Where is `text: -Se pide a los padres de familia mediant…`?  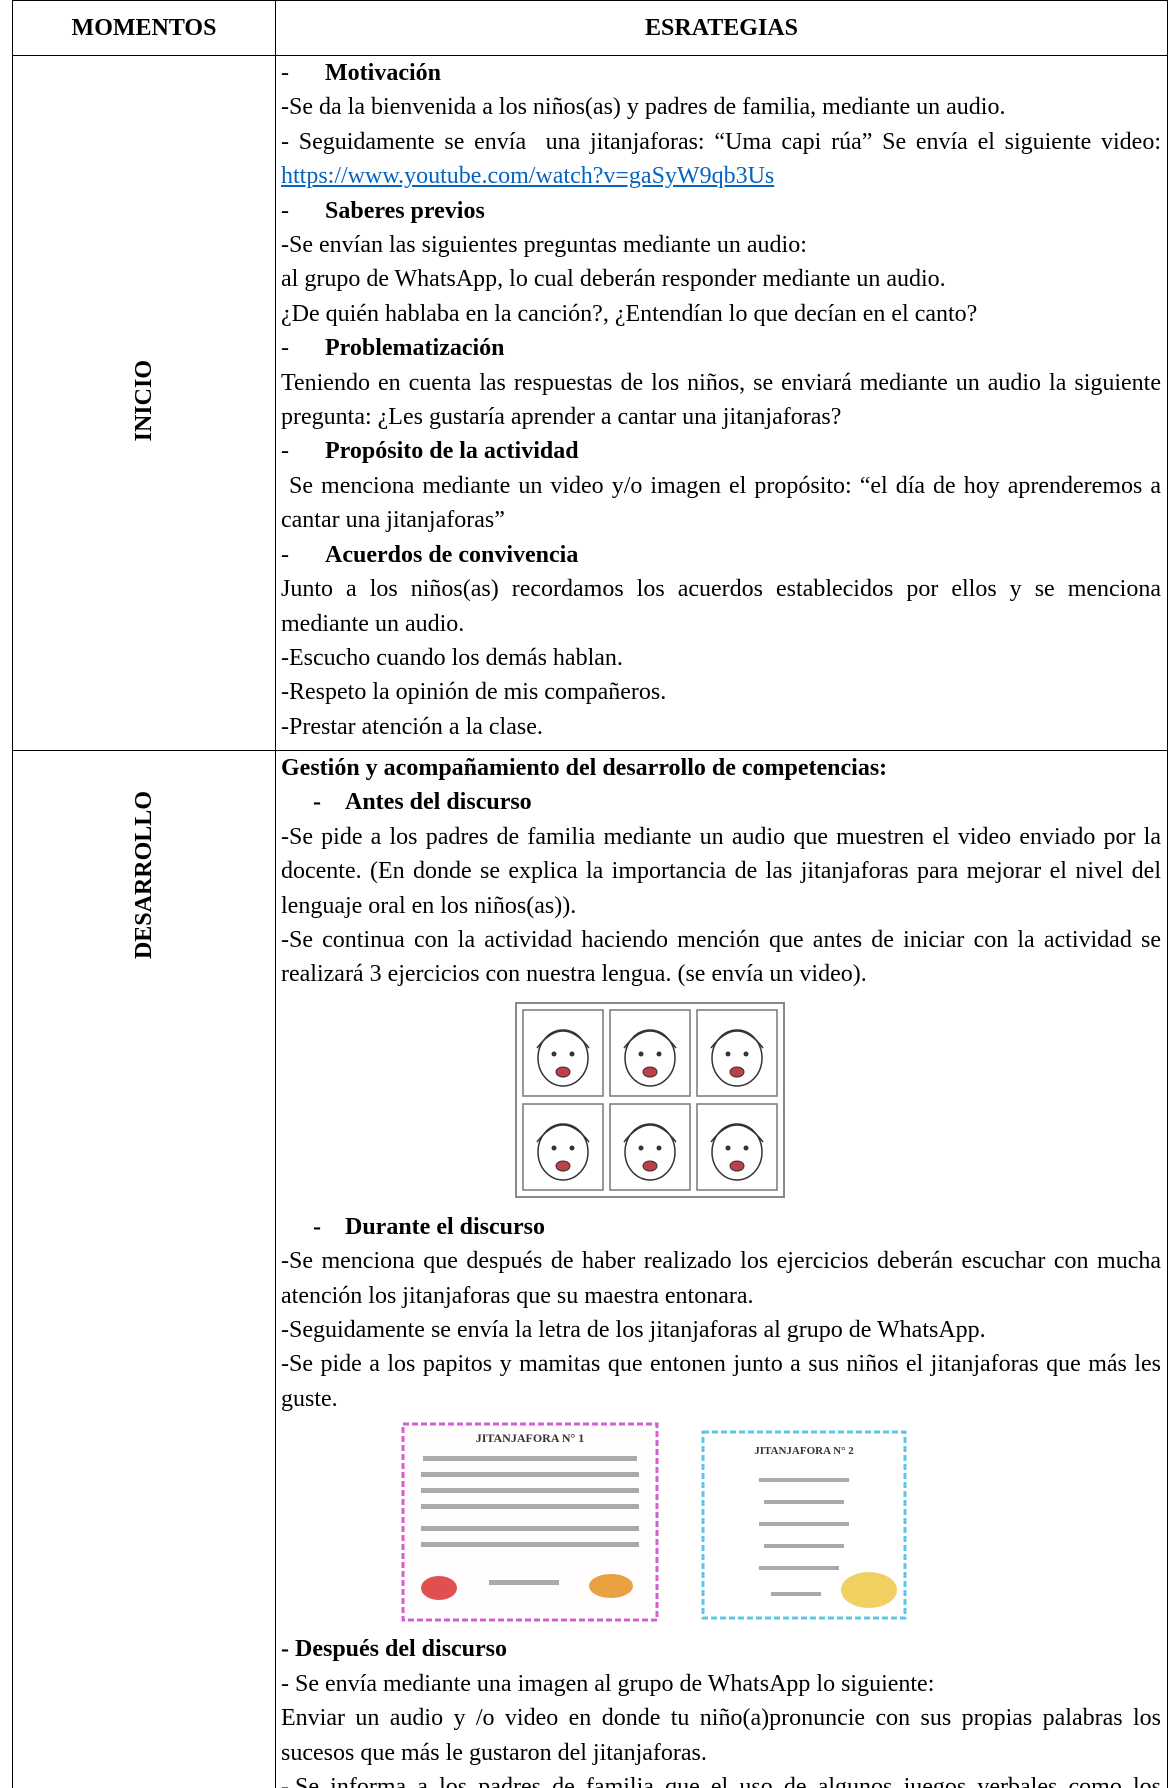
text: -Se pide a los padres de familia mediant… is located at coordinates (724, 871).